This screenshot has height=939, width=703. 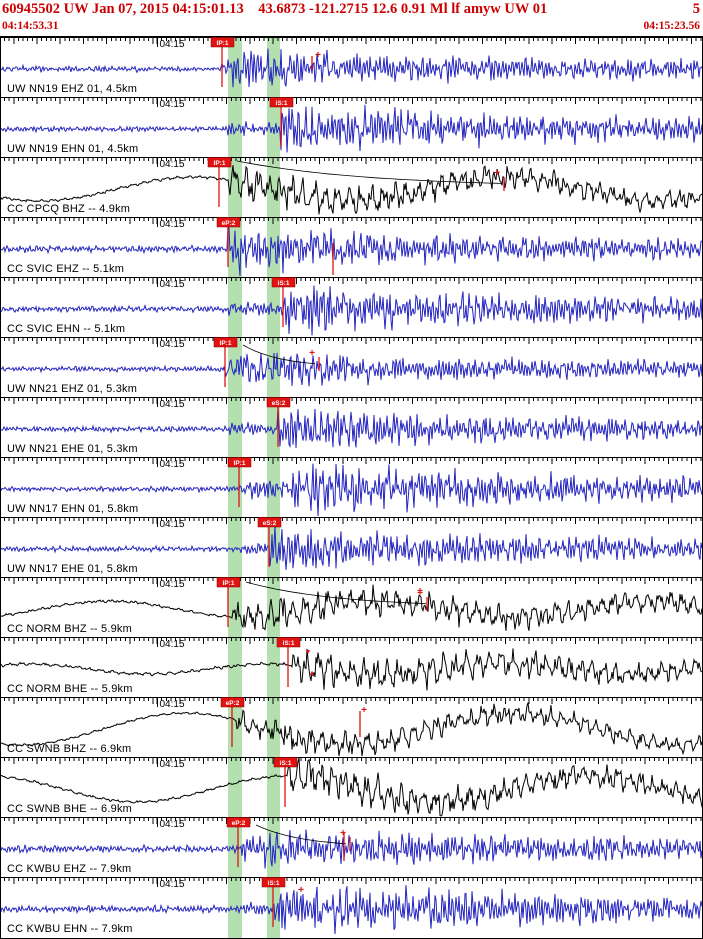 What do you see at coordinates (72, 569) in the screenshot?
I see `station-channel-label: UW NN17 EHE 01, 5.8km` at bounding box center [72, 569].